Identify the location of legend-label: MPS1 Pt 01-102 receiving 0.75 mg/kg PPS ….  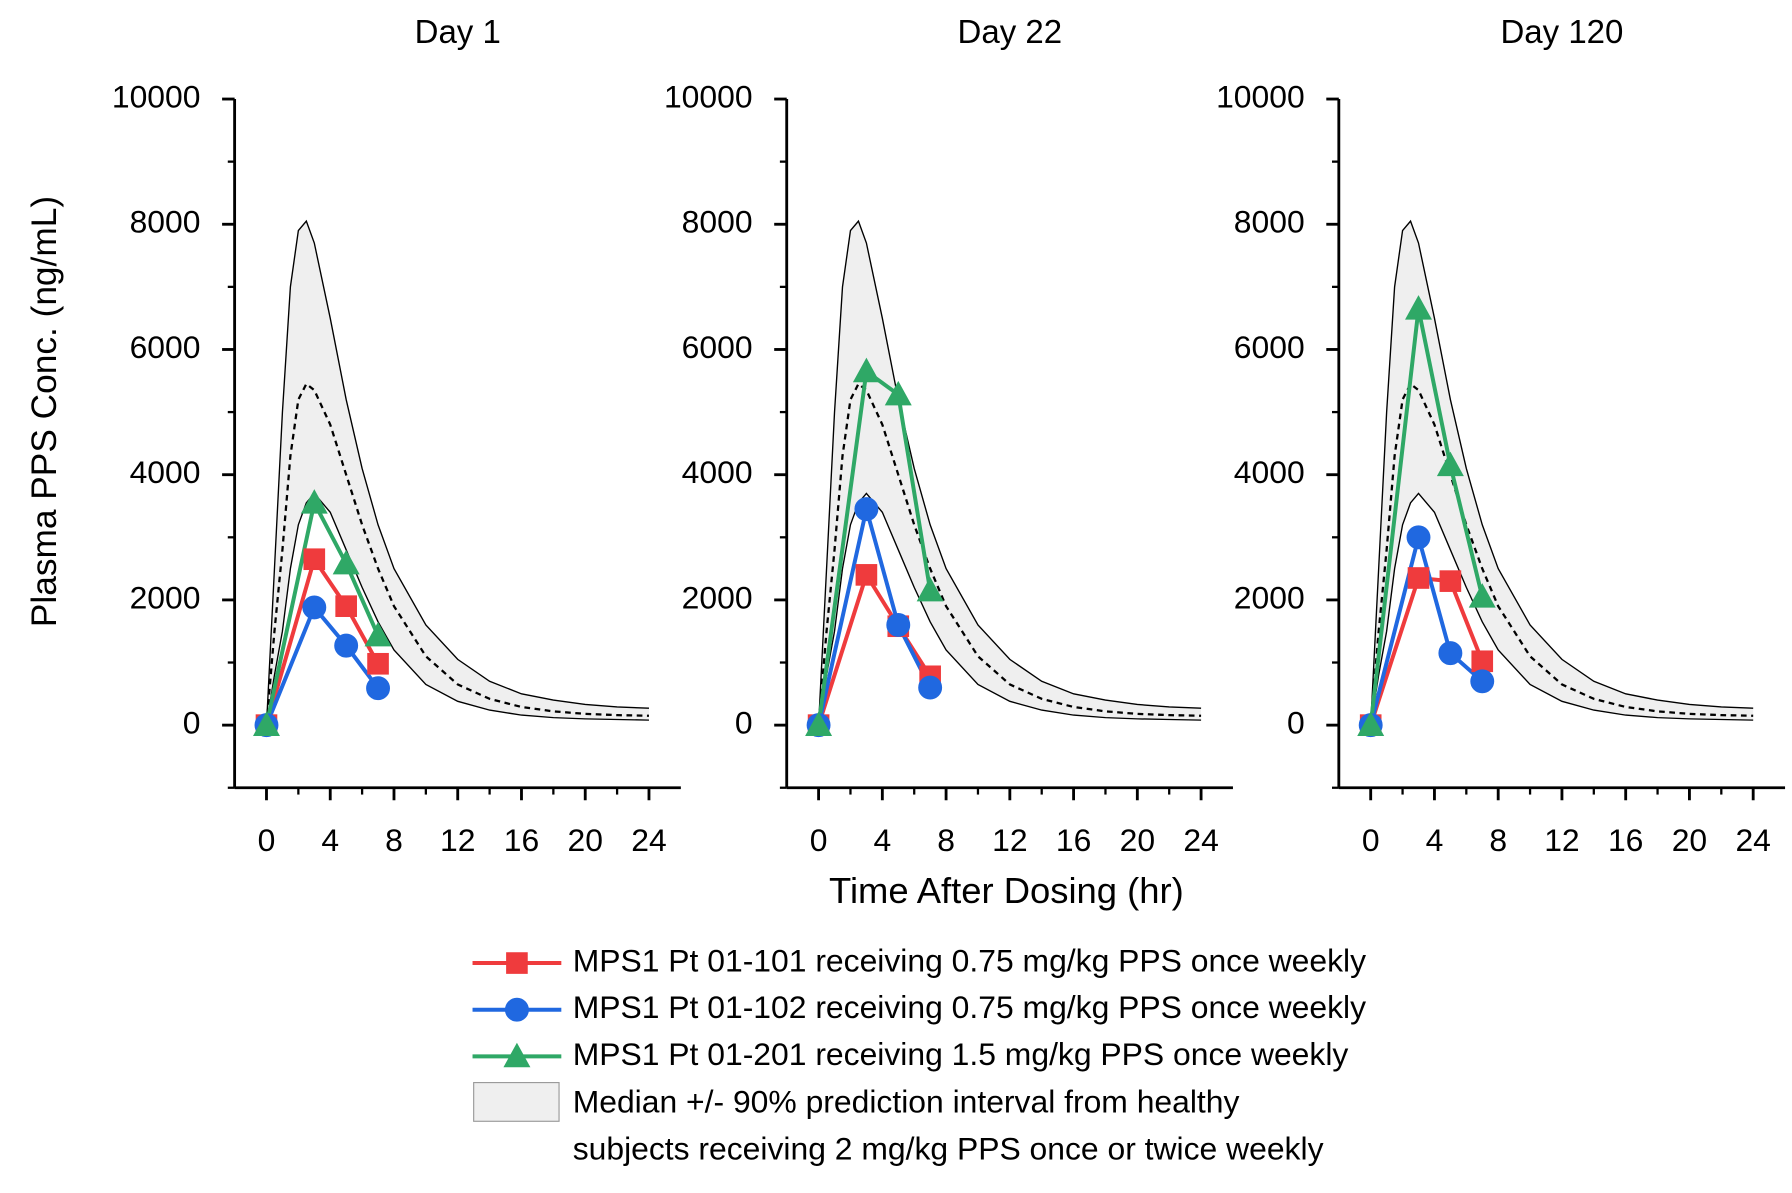
(969, 1007).